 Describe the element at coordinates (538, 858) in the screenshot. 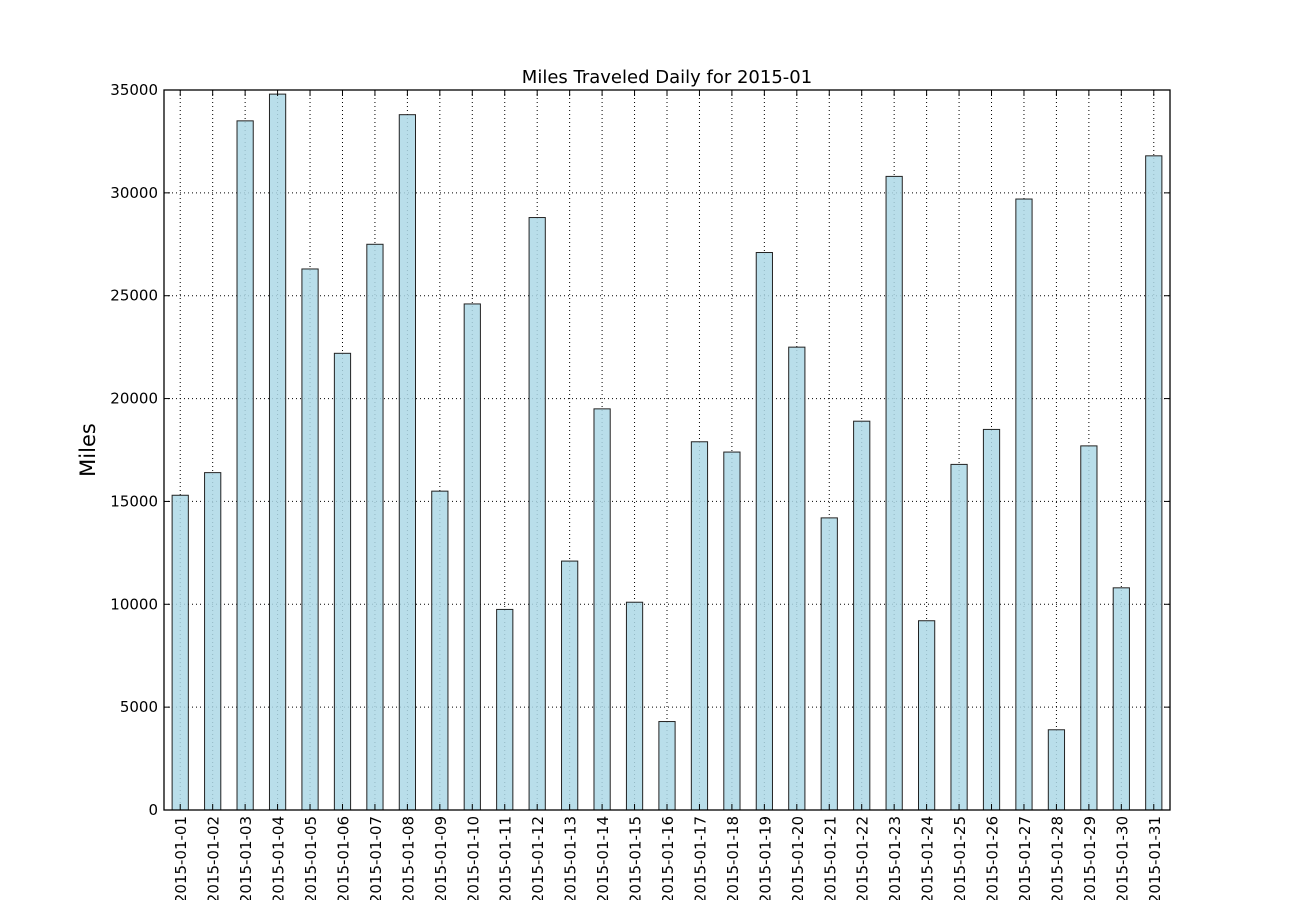

I see `x-tick-label: 2015-01-12` at that location.